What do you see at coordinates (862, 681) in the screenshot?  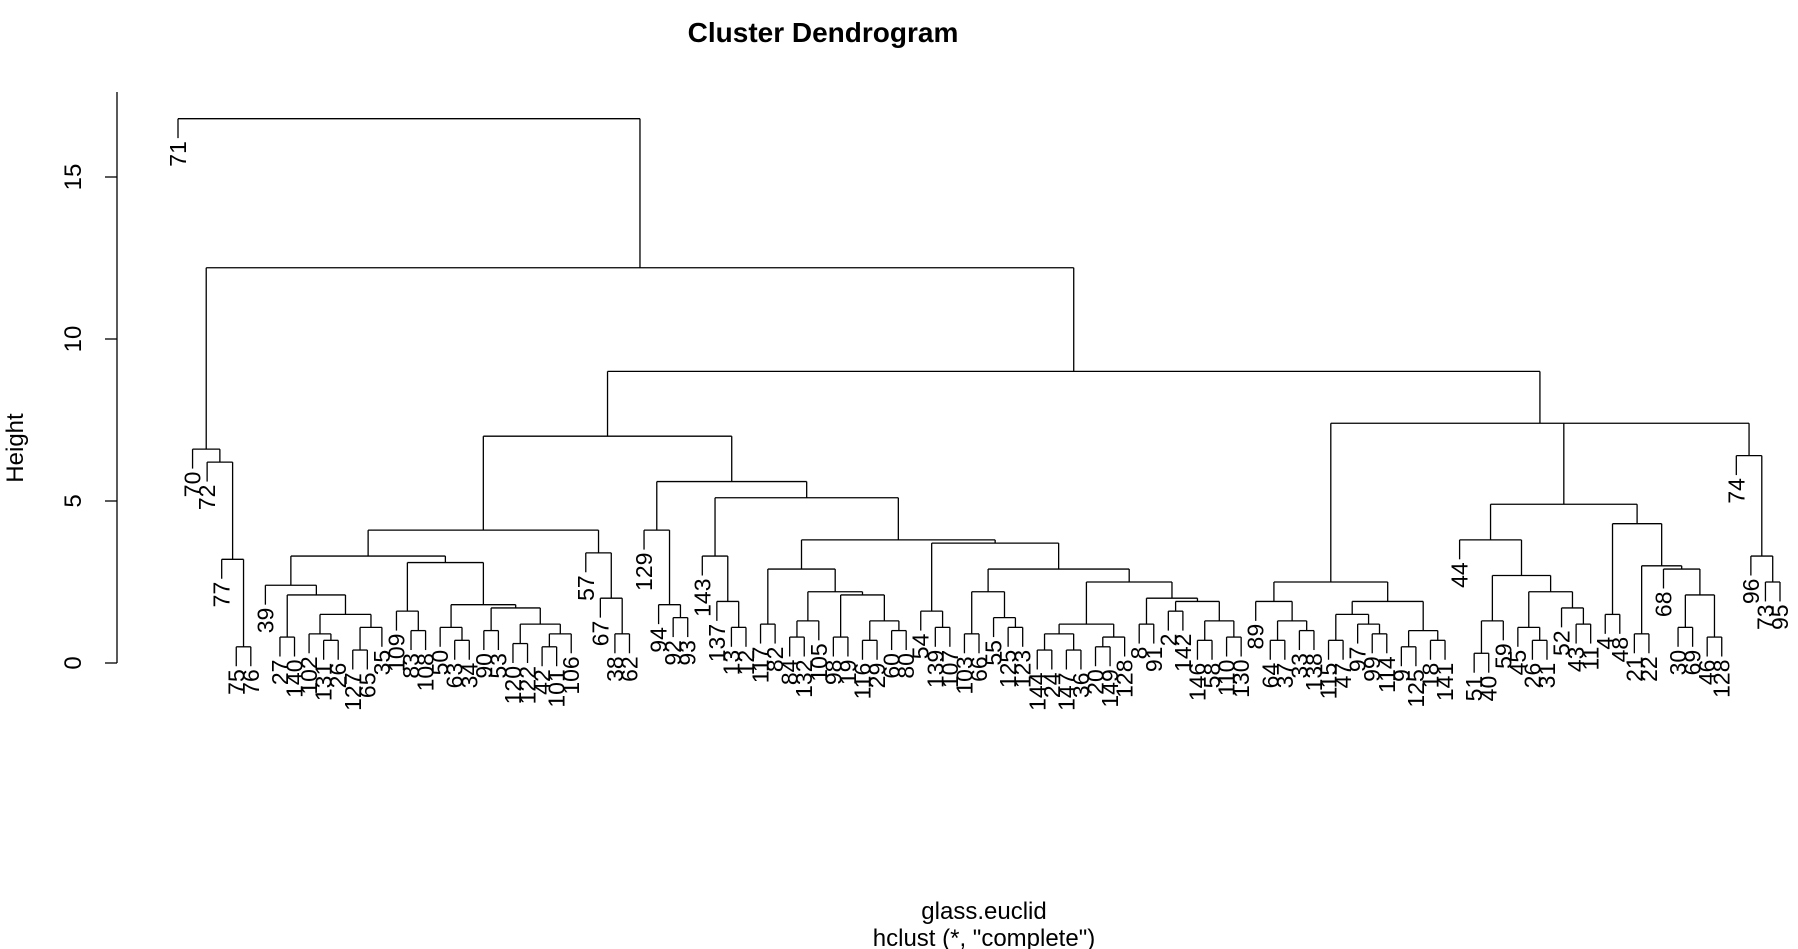 I see `leaf-label: 116` at bounding box center [862, 681].